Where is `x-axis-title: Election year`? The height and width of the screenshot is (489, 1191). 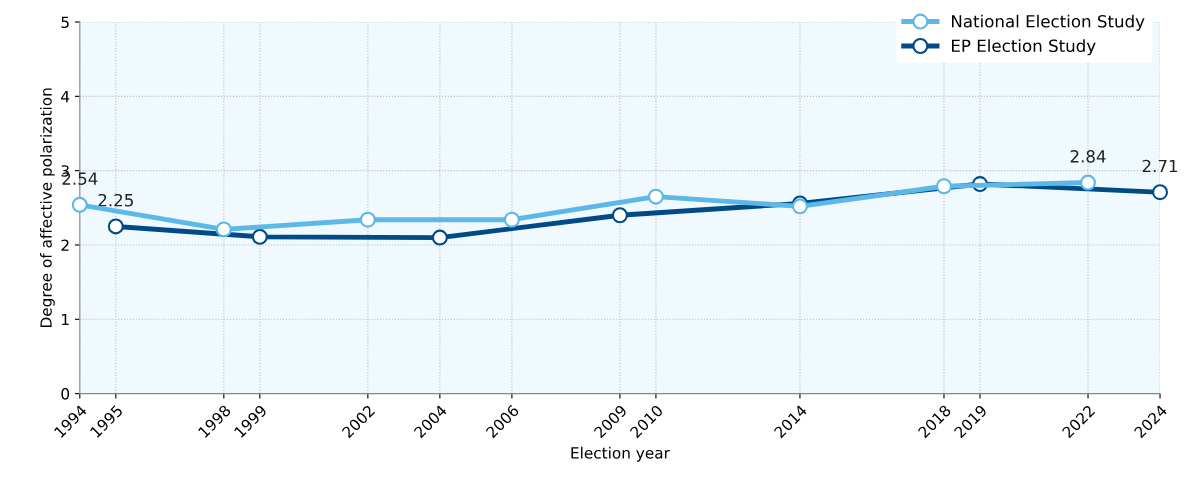 x-axis-title: Election year is located at coordinates (620, 454).